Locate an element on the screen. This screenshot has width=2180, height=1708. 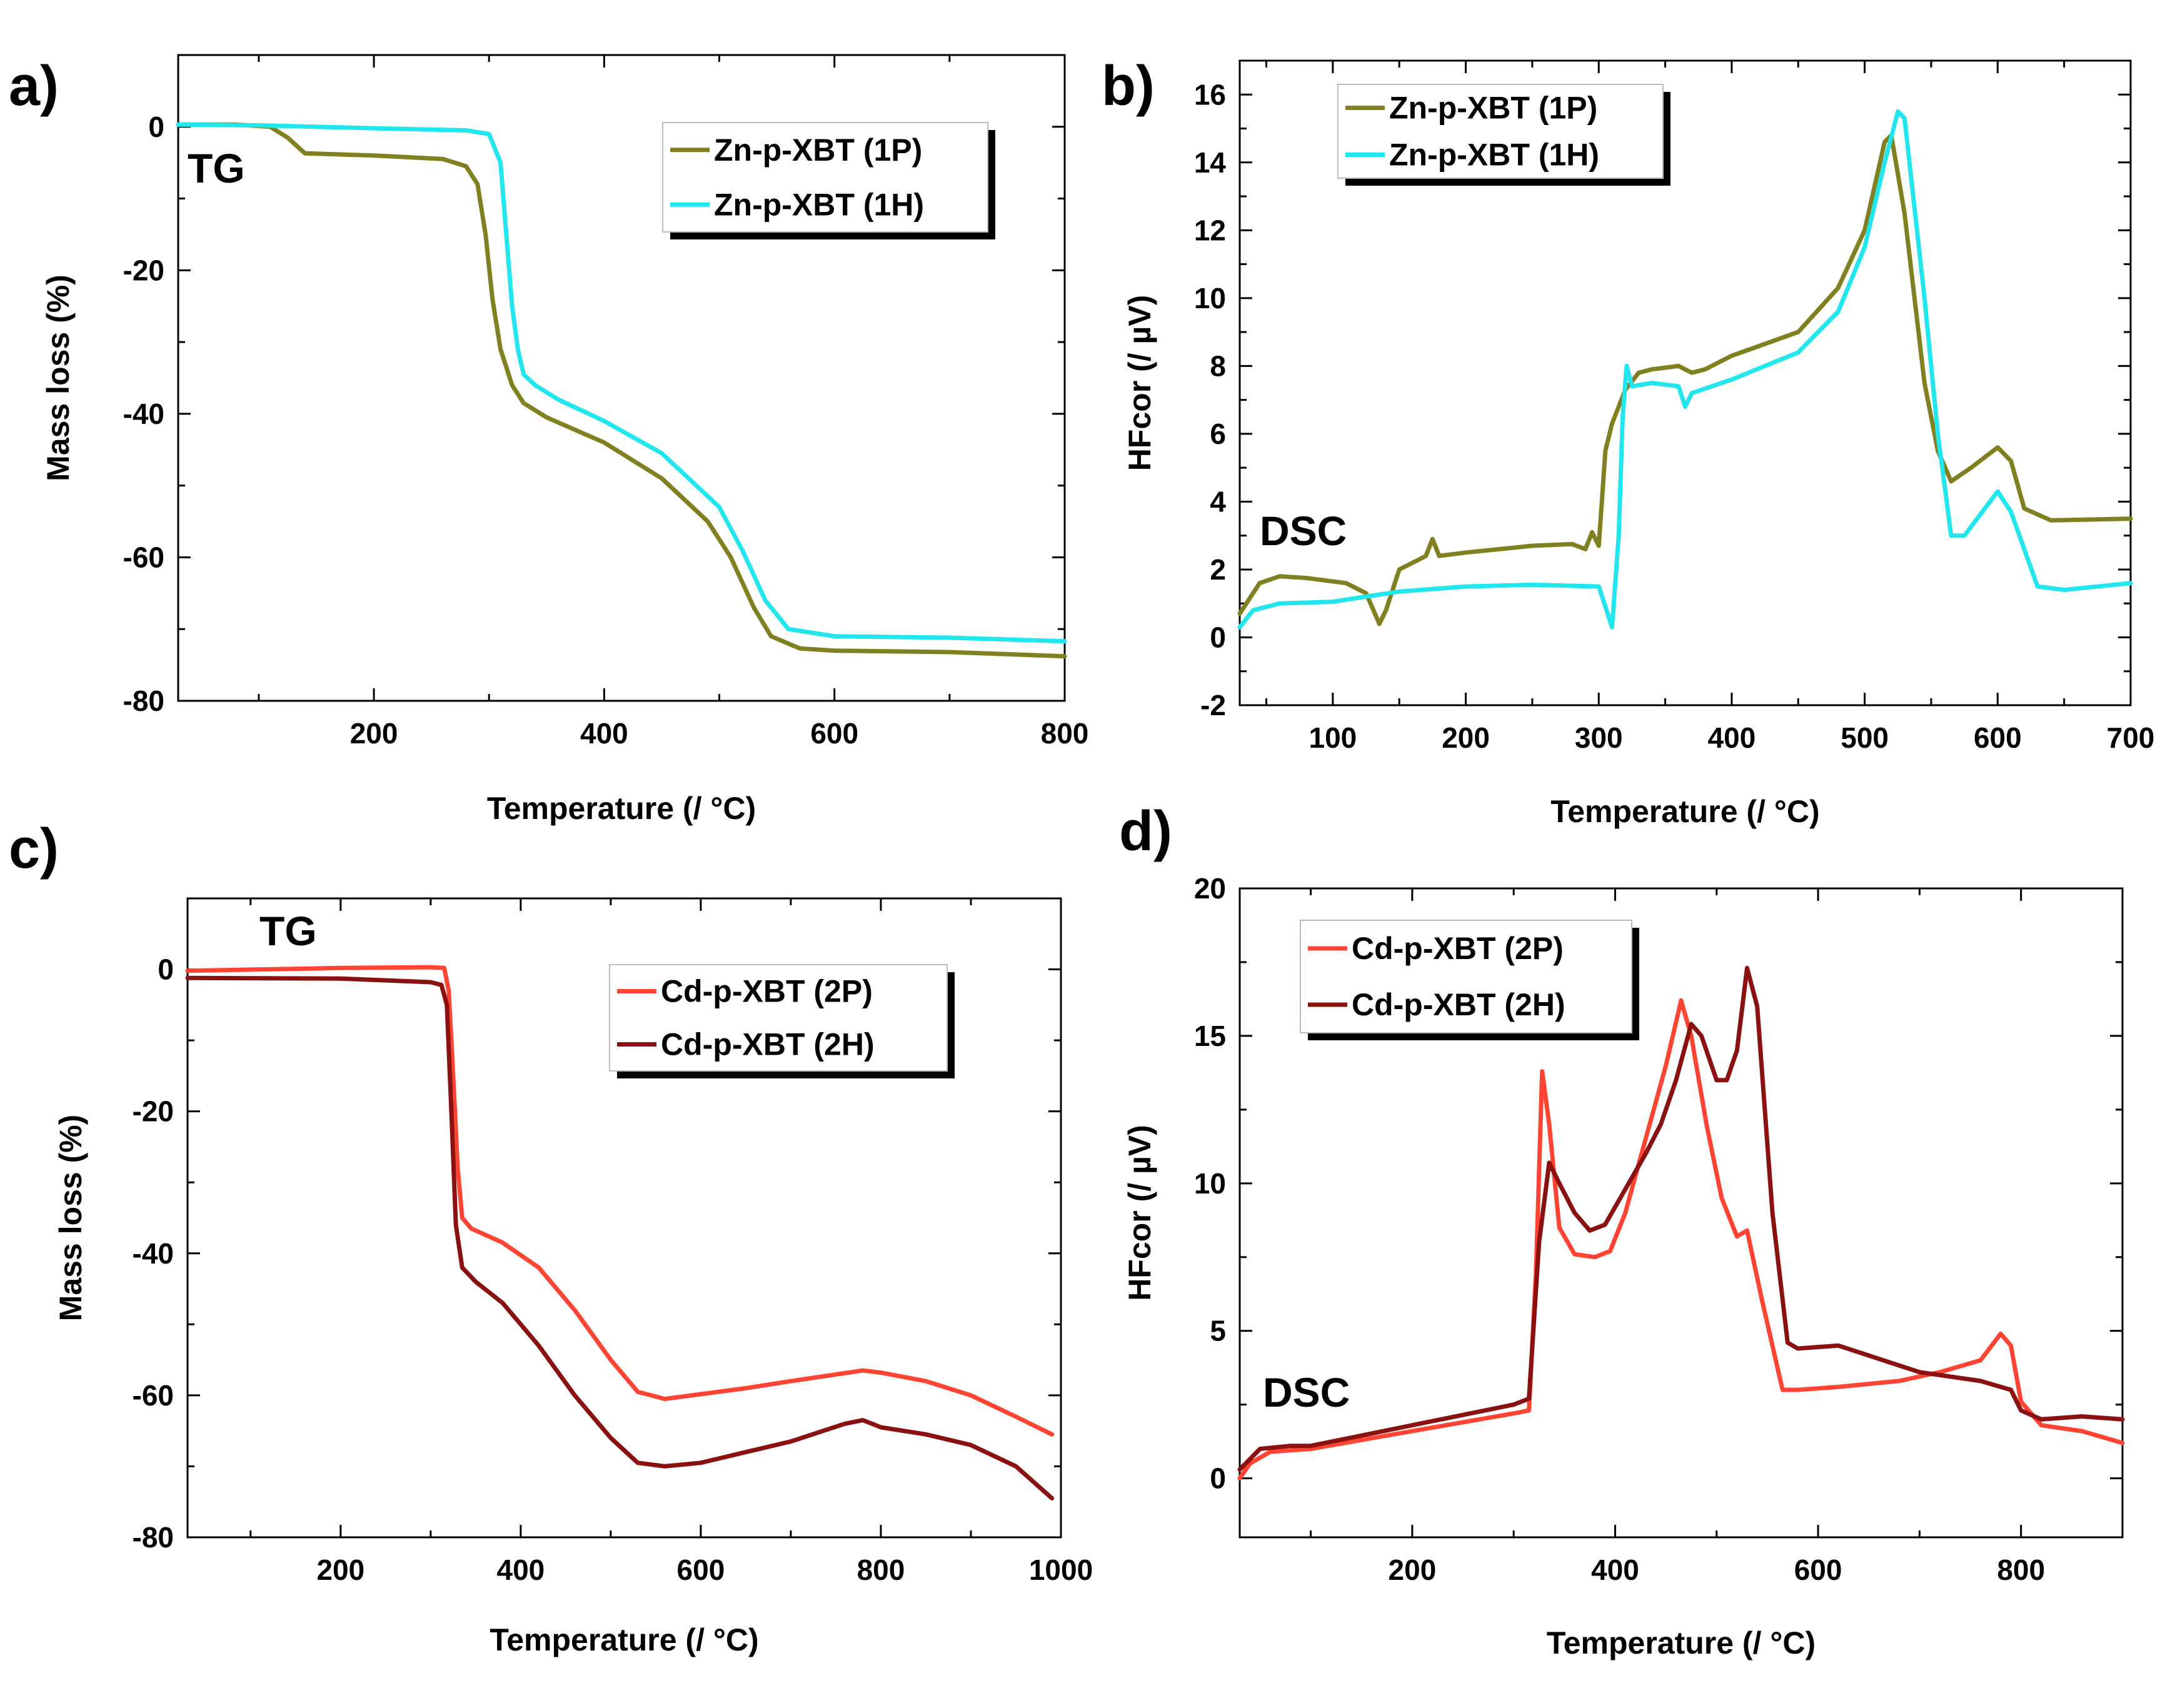
x-tick-label: 500 is located at coordinates (1865, 737).